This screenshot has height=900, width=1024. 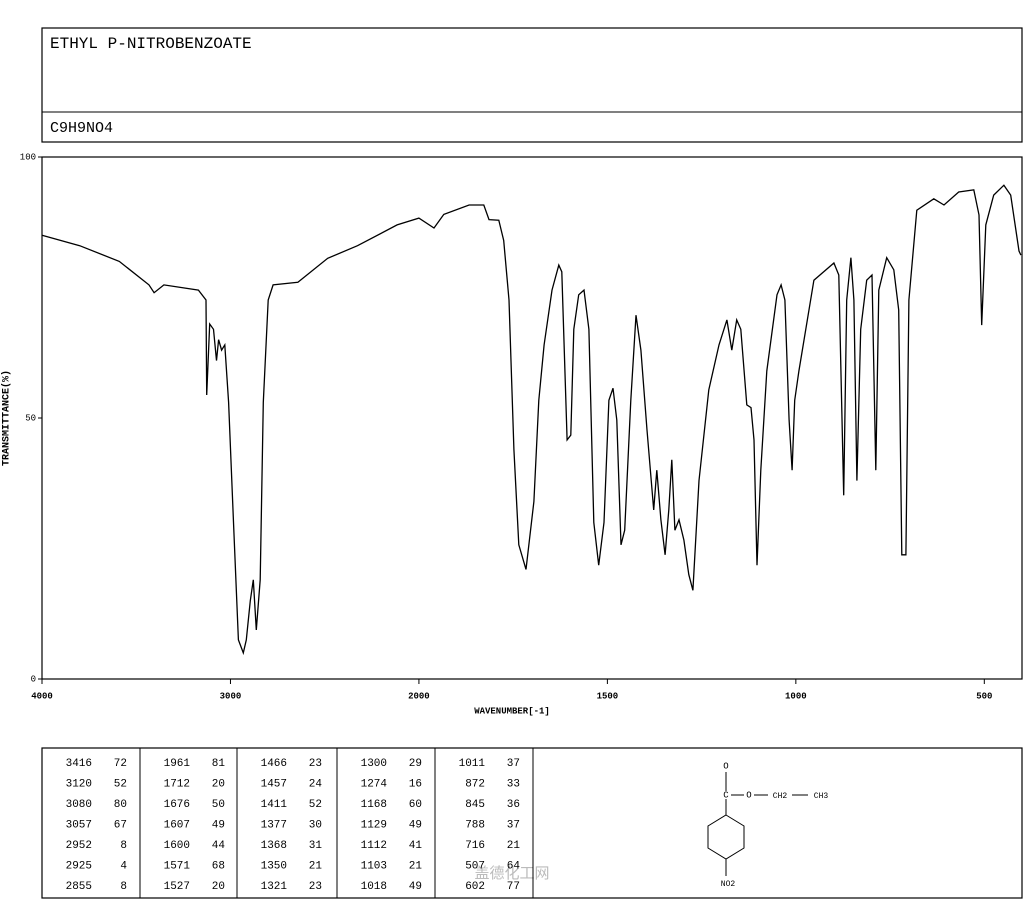 What do you see at coordinates (231, 696) in the screenshot?
I see `x-tick-label: 3000` at bounding box center [231, 696].